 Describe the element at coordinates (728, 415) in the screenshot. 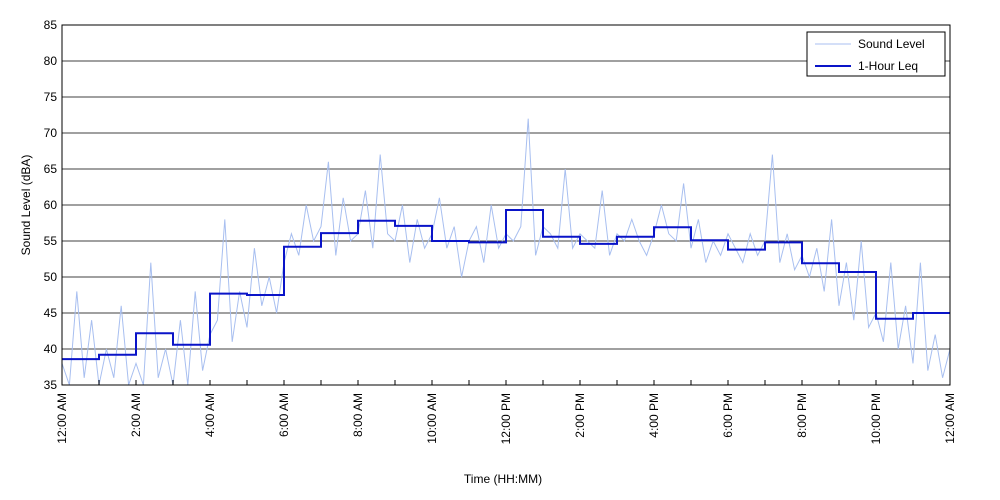

I see `x-tick-label: 6:00 PM` at that location.